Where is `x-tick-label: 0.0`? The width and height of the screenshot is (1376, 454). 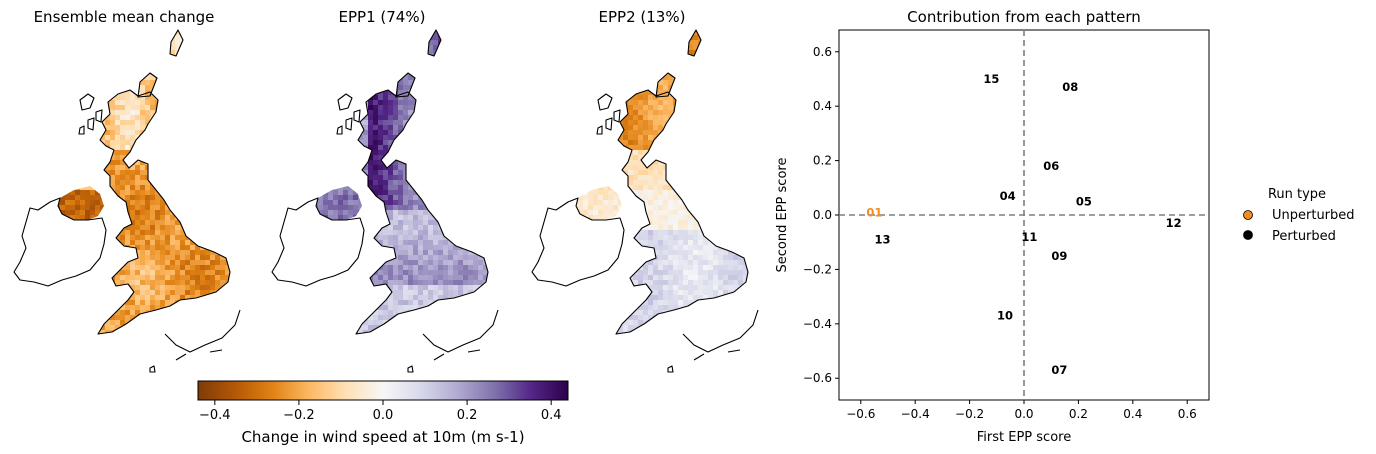 x-tick-label: 0.0 is located at coordinates (1023, 414).